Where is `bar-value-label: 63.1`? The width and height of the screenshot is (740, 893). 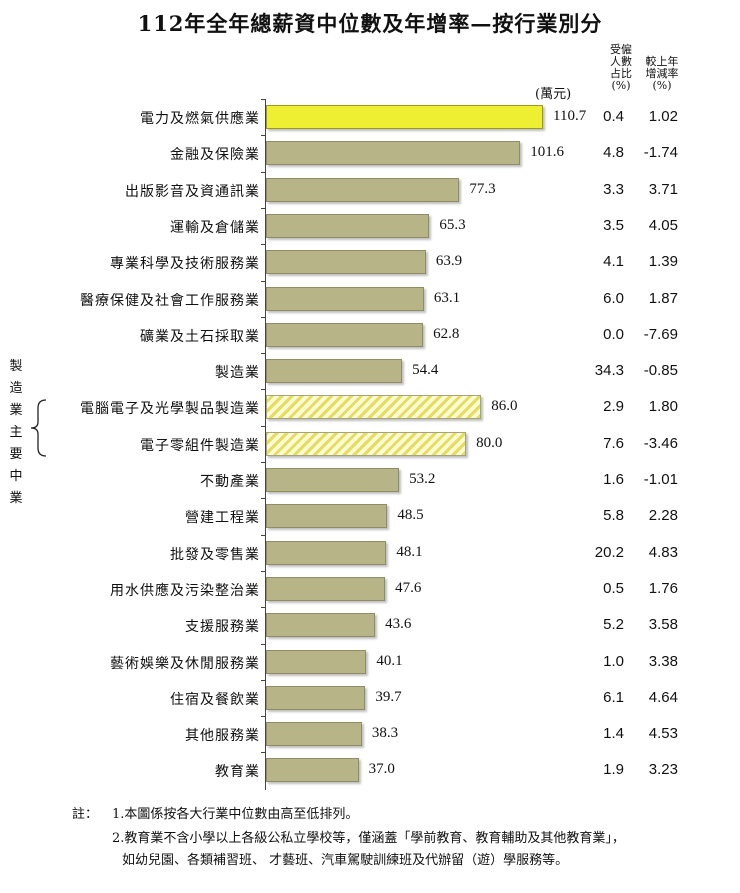
bar-value-label: 63.1 is located at coordinates (447, 297).